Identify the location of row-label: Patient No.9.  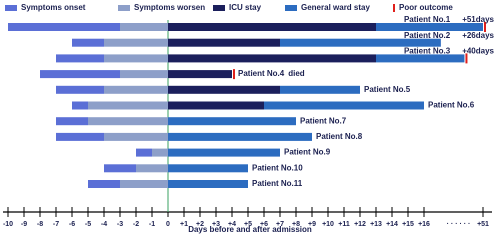
(307, 152).